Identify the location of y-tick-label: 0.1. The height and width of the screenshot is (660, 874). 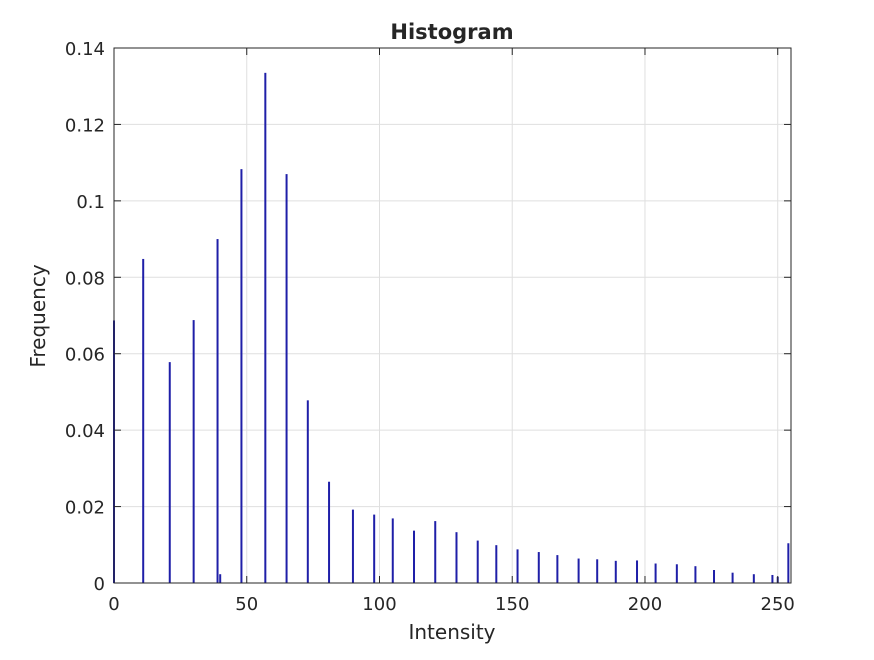
(90, 202).